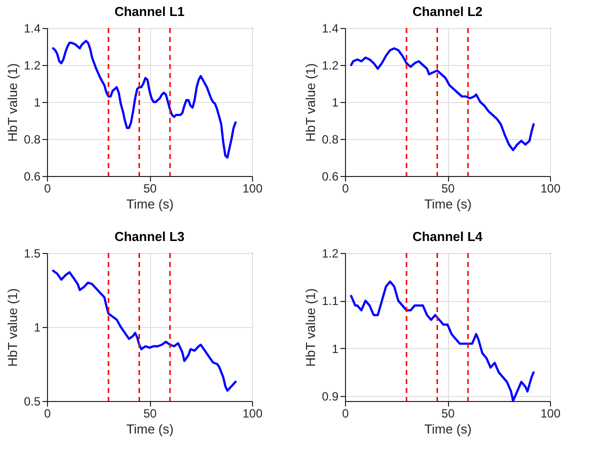 The height and width of the screenshot is (464, 602). I want to click on y-tick-label: 0.5, so click(32, 401).